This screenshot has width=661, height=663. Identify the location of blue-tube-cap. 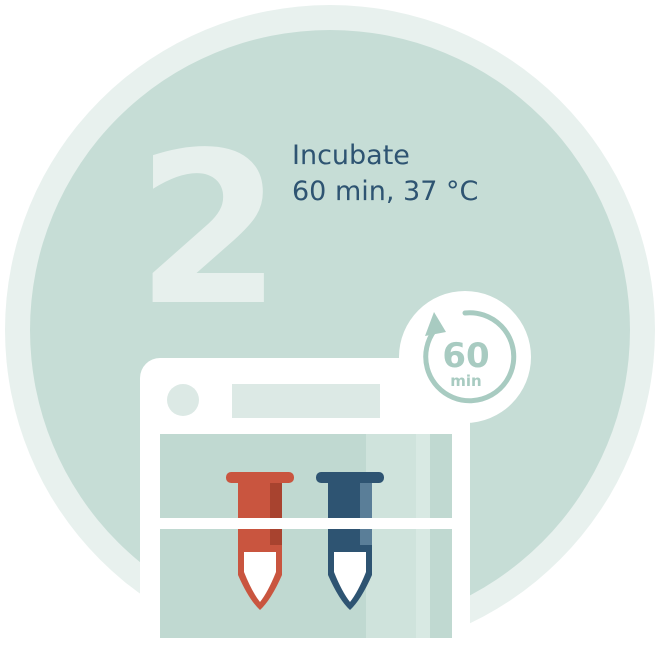
(350, 477).